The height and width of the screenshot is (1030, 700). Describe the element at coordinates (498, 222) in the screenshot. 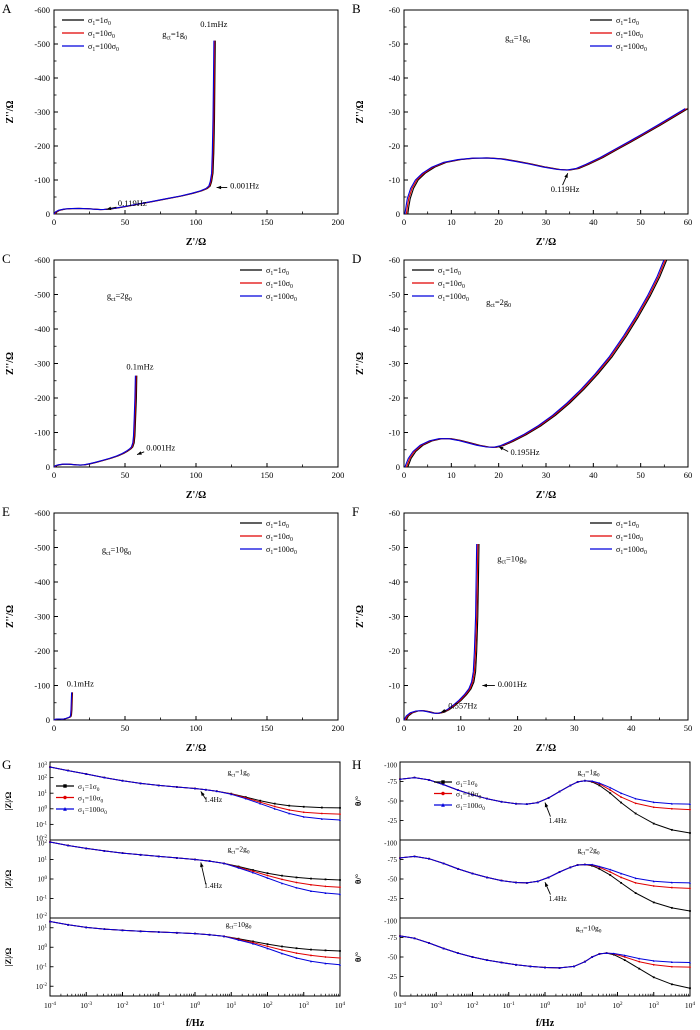

I see `svg-text: 20` at that location.